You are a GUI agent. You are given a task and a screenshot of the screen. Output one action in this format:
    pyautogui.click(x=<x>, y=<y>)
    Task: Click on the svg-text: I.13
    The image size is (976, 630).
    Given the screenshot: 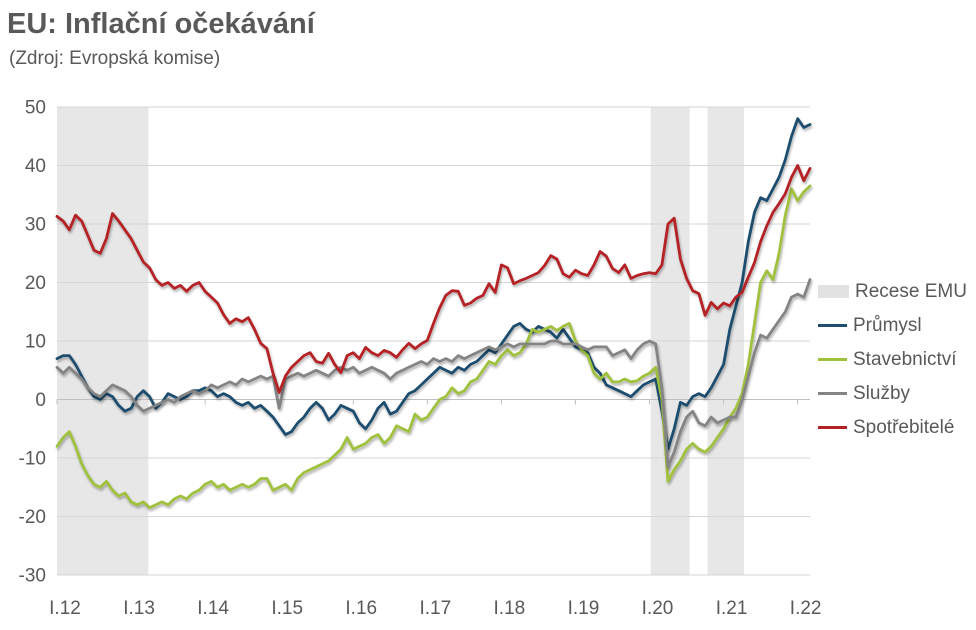 What is the action you would take?
    pyautogui.click(x=139, y=608)
    